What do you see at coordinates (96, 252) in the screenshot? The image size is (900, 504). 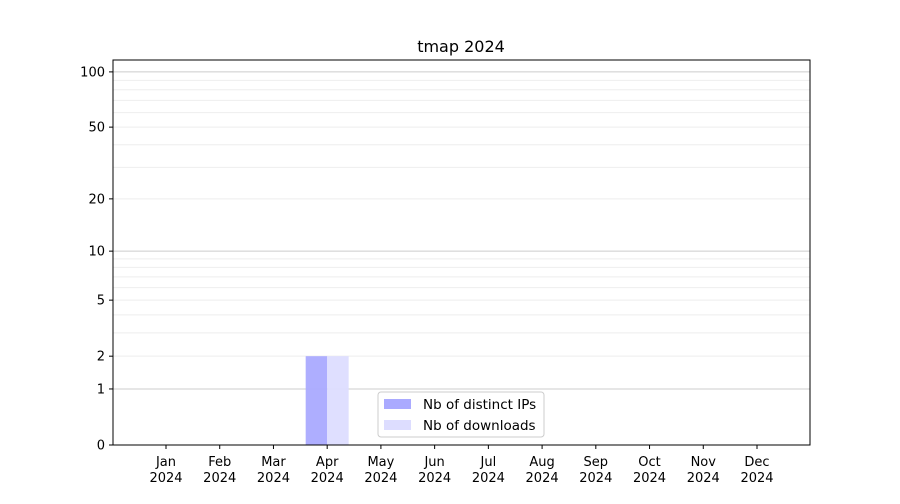 I see `y-tick-label: 10` at bounding box center [96, 252].